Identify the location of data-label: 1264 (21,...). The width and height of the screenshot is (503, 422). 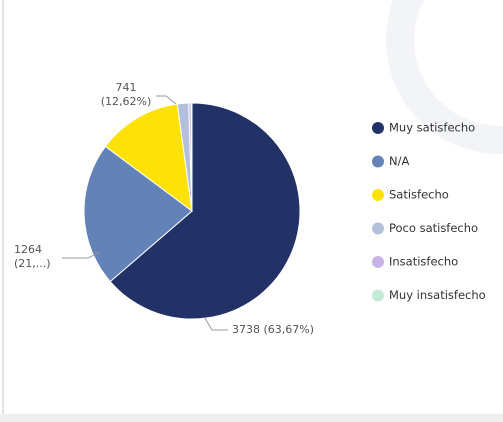
(32, 256).